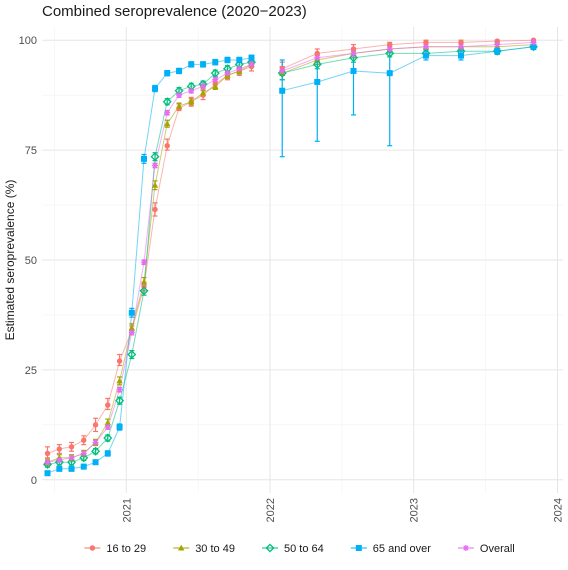  I want to click on y-axis: 0 25 50 75 100, so click(28, 261).